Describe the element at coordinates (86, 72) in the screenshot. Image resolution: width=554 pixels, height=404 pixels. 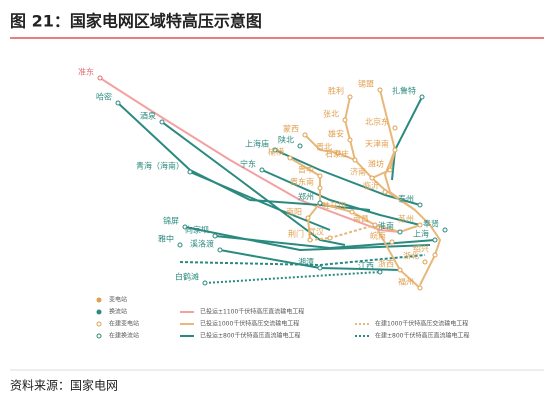
I see `station-label: 准东` at that location.